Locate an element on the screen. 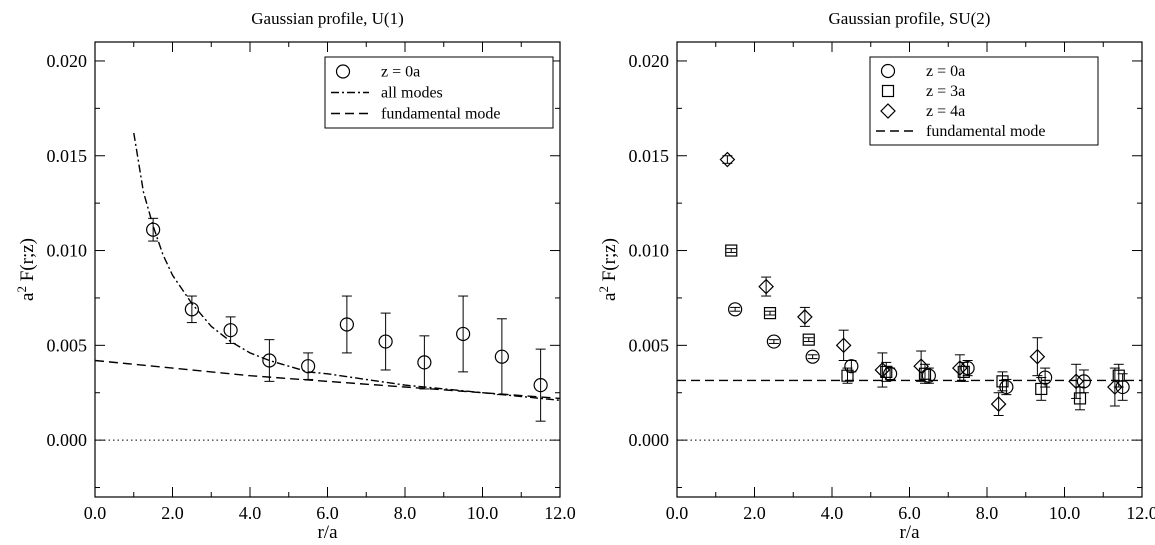 This screenshot has width=1155, height=545. legend-entry-label: z = 4a is located at coordinates (945, 111).